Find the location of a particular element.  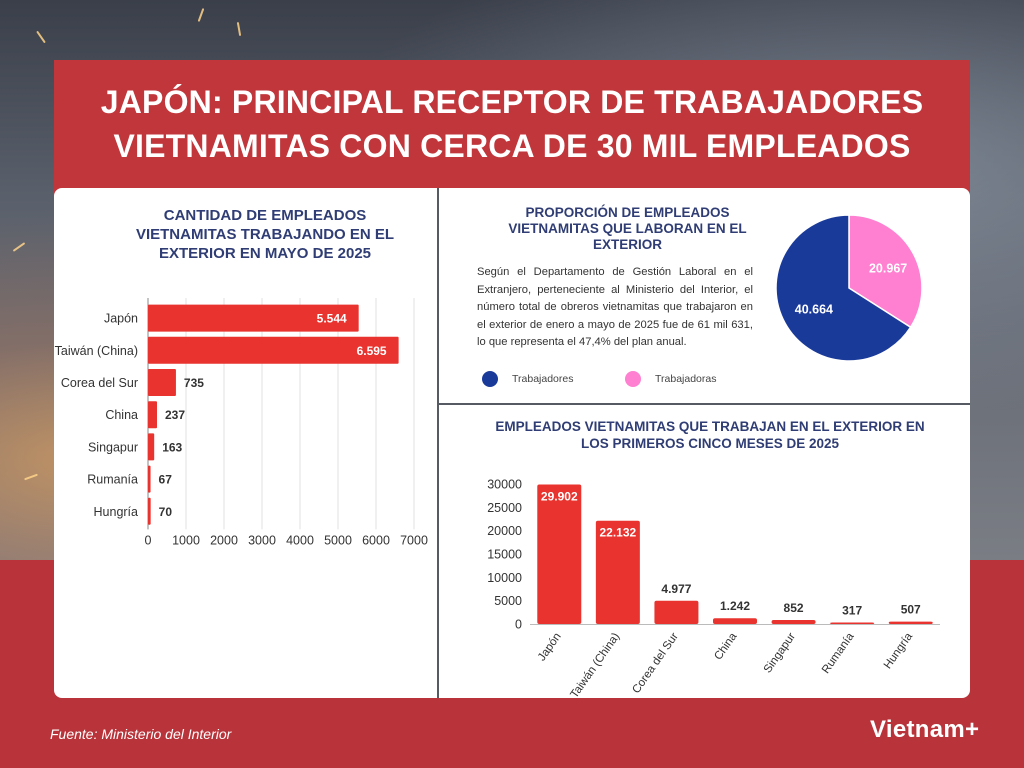

x-tick-label: 6000 is located at coordinates (376, 540).